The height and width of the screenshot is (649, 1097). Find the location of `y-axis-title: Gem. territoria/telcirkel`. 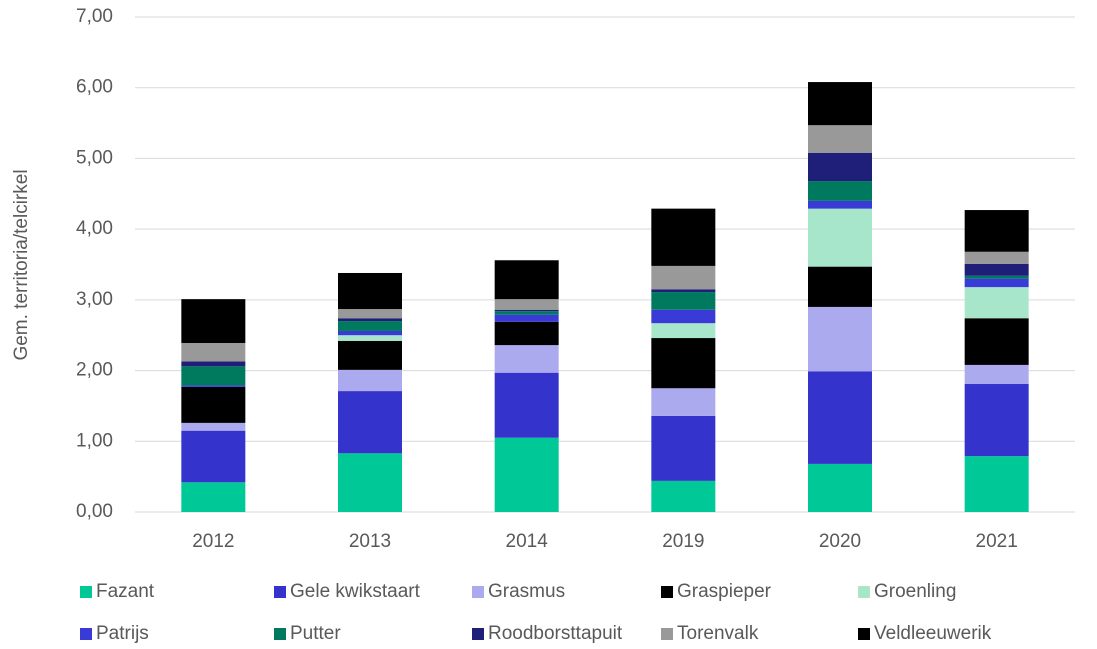

y-axis-title: Gem. territoria/telcirkel is located at coordinates (21, 264).